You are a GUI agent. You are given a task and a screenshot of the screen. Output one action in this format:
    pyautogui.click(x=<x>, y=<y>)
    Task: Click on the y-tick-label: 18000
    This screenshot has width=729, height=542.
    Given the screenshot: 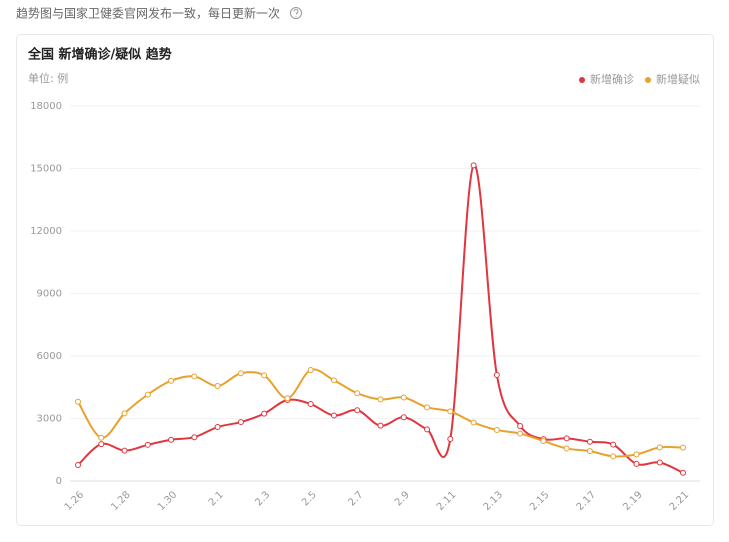 What is the action you would take?
    pyautogui.click(x=46, y=106)
    